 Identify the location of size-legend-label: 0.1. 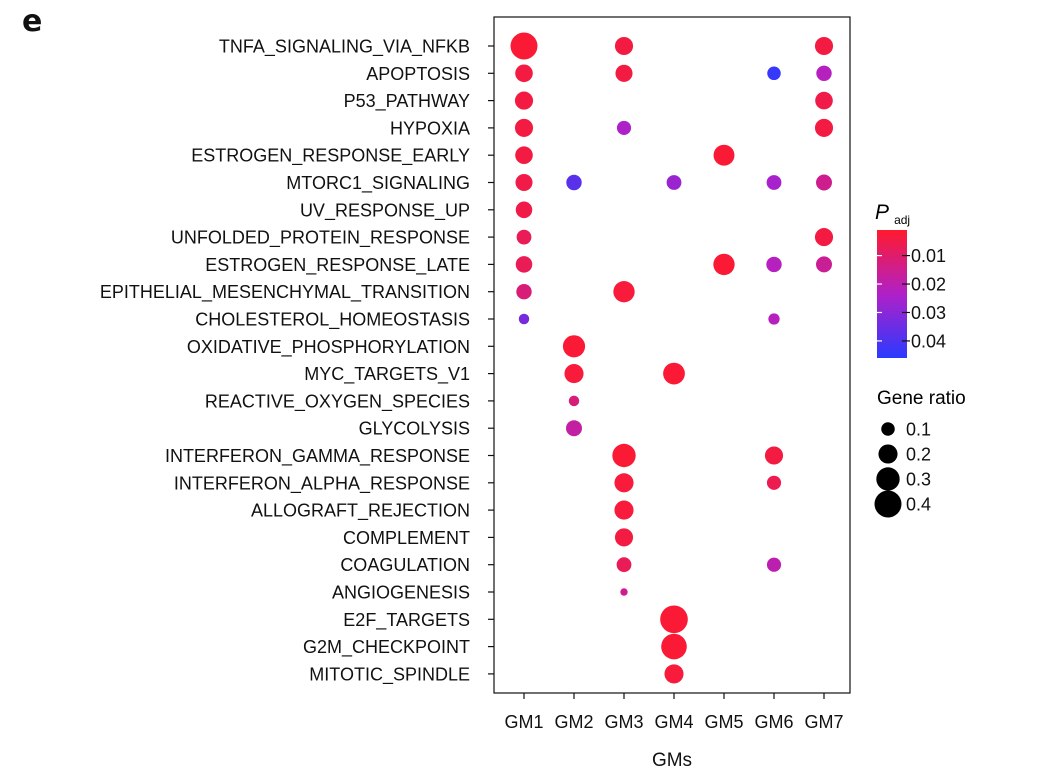
(918, 430).